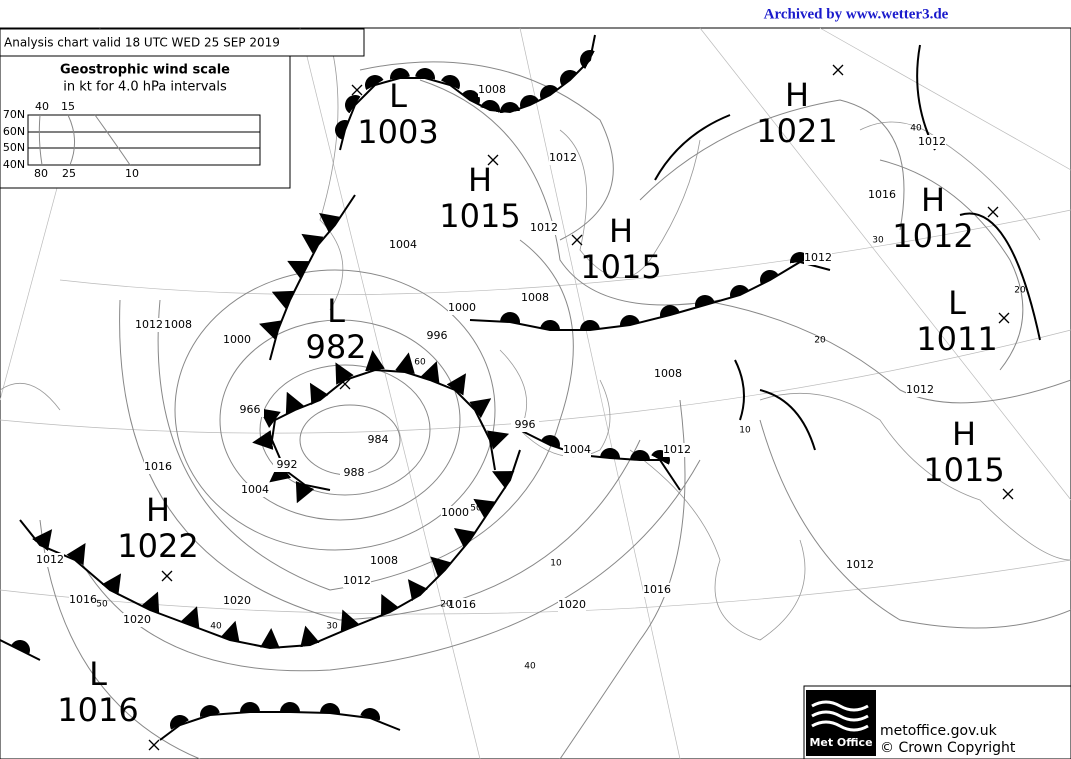  Describe the element at coordinates (939, 731) in the screenshot. I see `footer-site: metoffice.gov.uk` at that location.